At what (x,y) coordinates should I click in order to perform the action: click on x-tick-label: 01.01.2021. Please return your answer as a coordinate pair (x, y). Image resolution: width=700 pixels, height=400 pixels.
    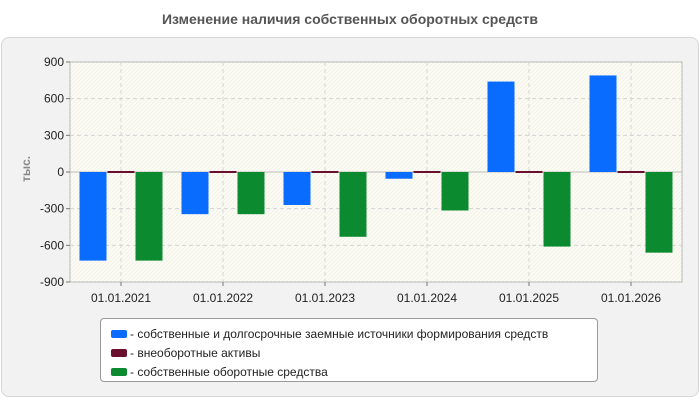
    Looking at the image, I should click on (121, 298).